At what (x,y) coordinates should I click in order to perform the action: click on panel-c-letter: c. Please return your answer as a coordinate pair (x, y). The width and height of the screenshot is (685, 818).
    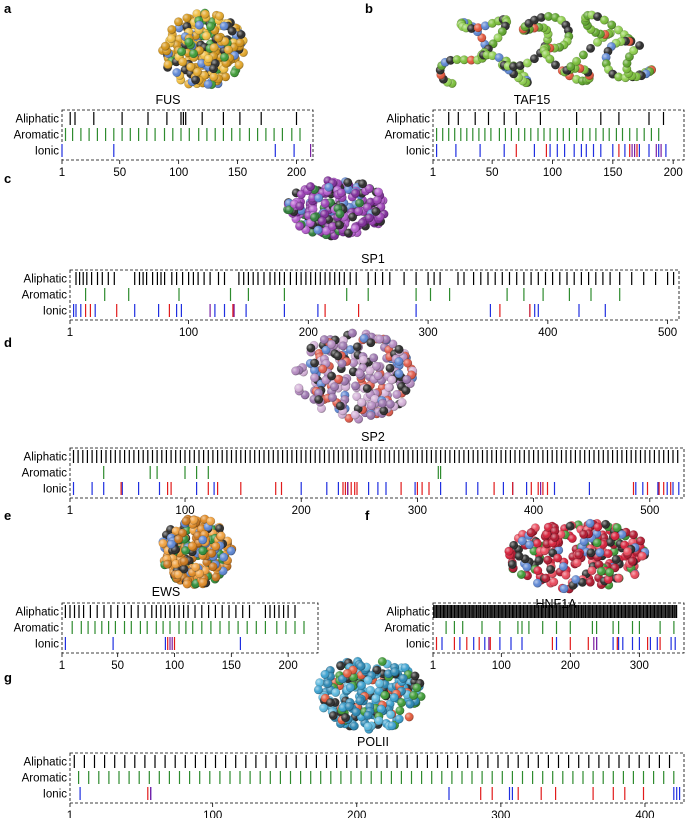
    Looking at the image, I should click on (7, 178).